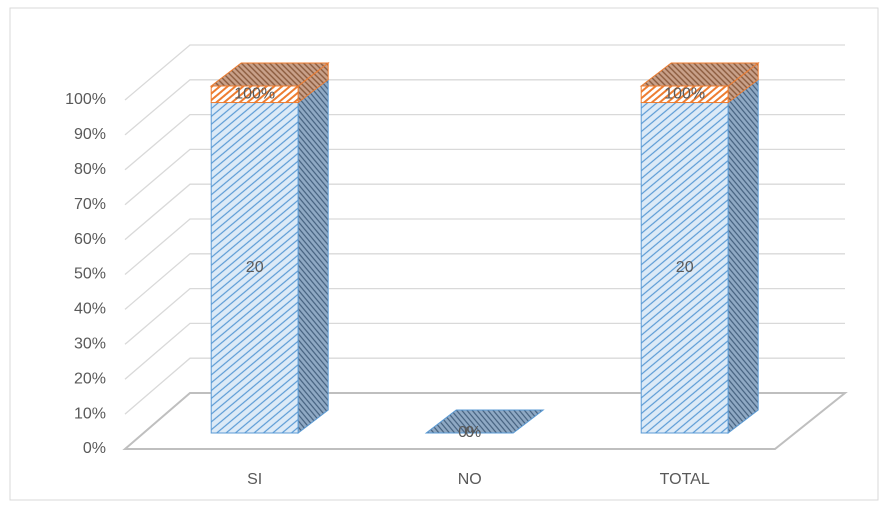 This screenshot has height=512, width=888. I want to click on y-tick-label: 90%, so click(90, 134).